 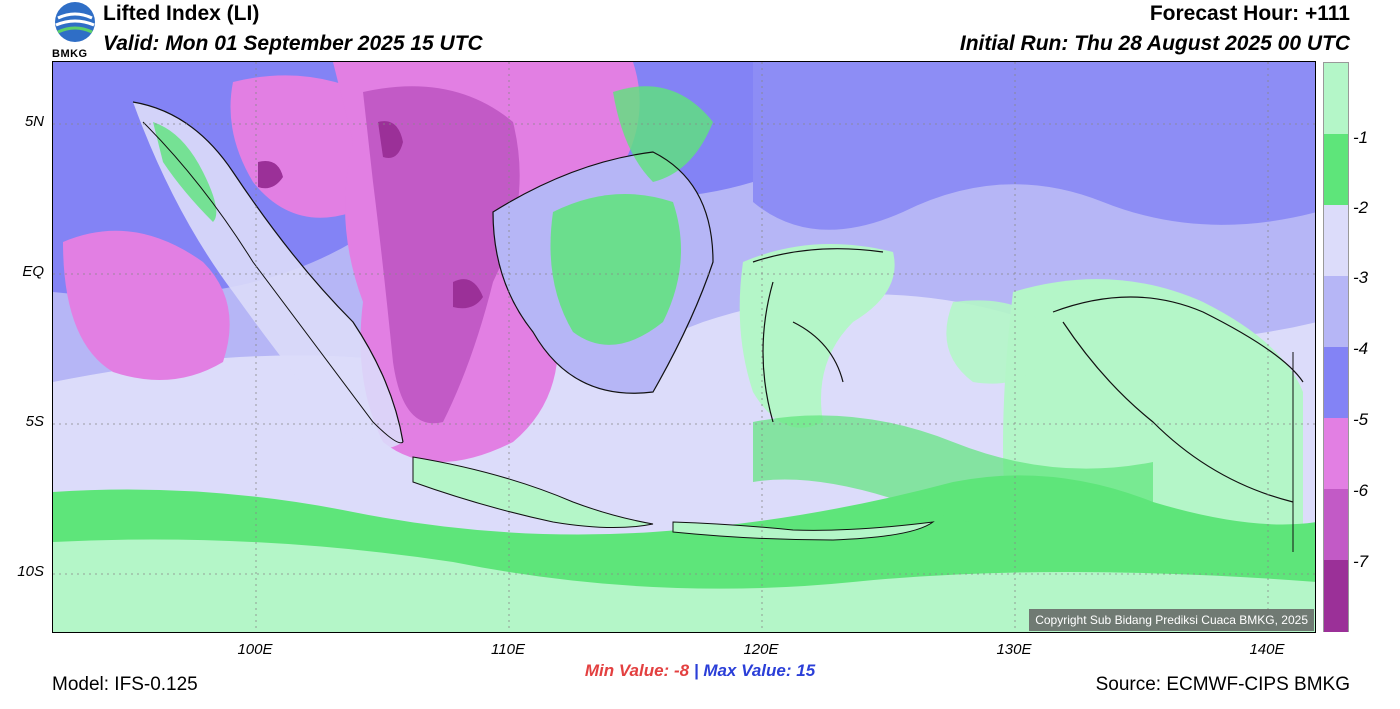 I want to click on lat-label-10s: 10S, so click(x=30, y=571).